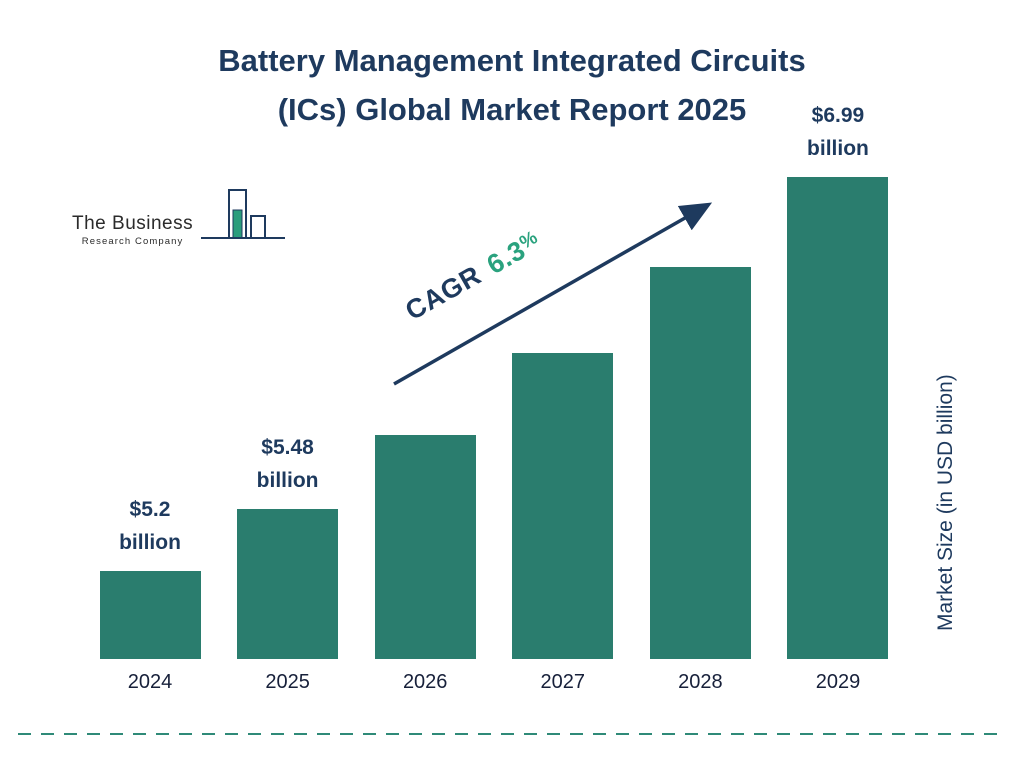 This screenshot has height=768, width=1024. What do you see at coordinates (133, 223) in the screenshot?
I see `company-logo-name: The Business` at bounding box center [133, 223].